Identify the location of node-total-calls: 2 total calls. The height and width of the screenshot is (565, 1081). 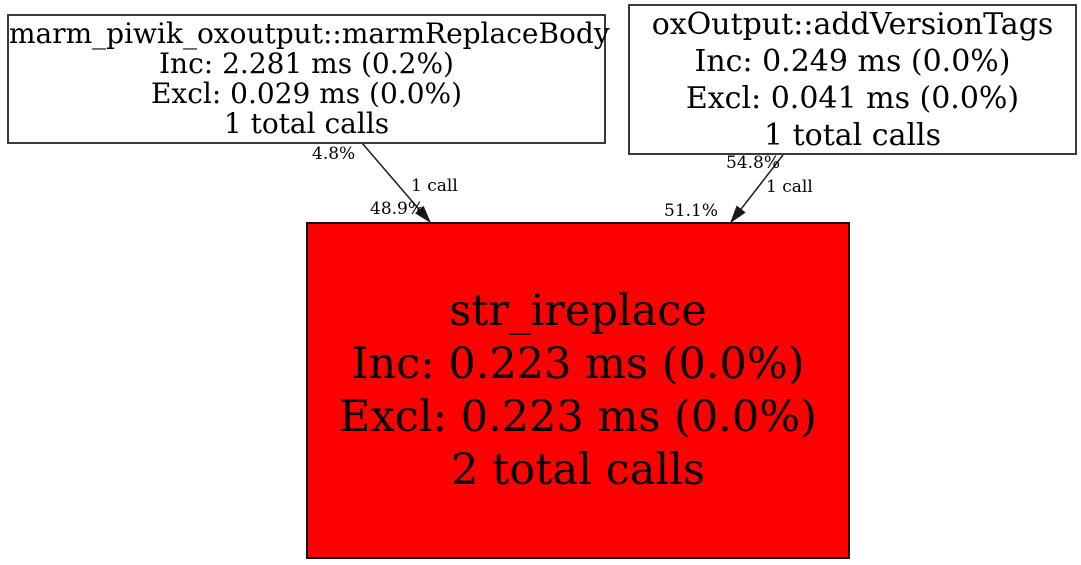
(578, 469).